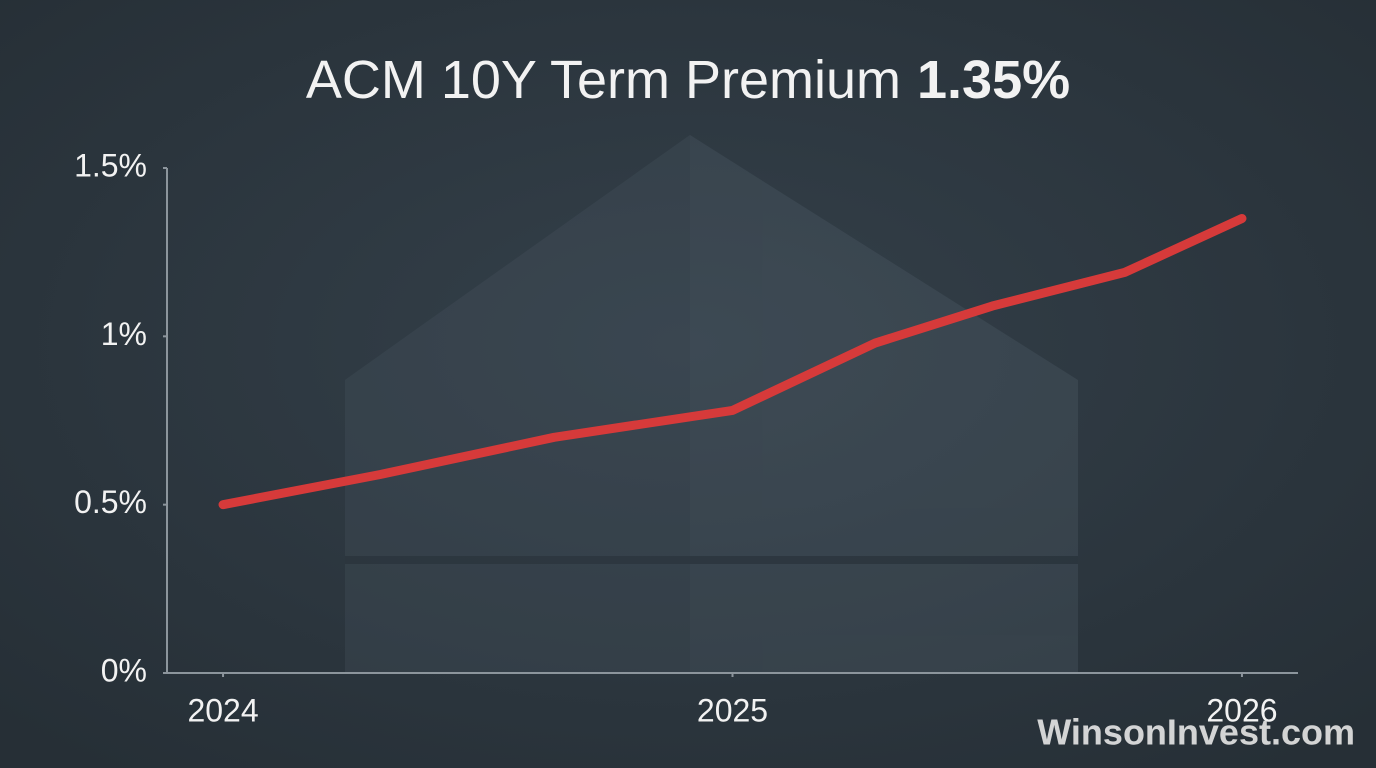 This screenshot has width=1376, height=768. Describe the element at coordinates (1241, 710) in the screenshot. I see `x-tick-label: 2026` at that location.